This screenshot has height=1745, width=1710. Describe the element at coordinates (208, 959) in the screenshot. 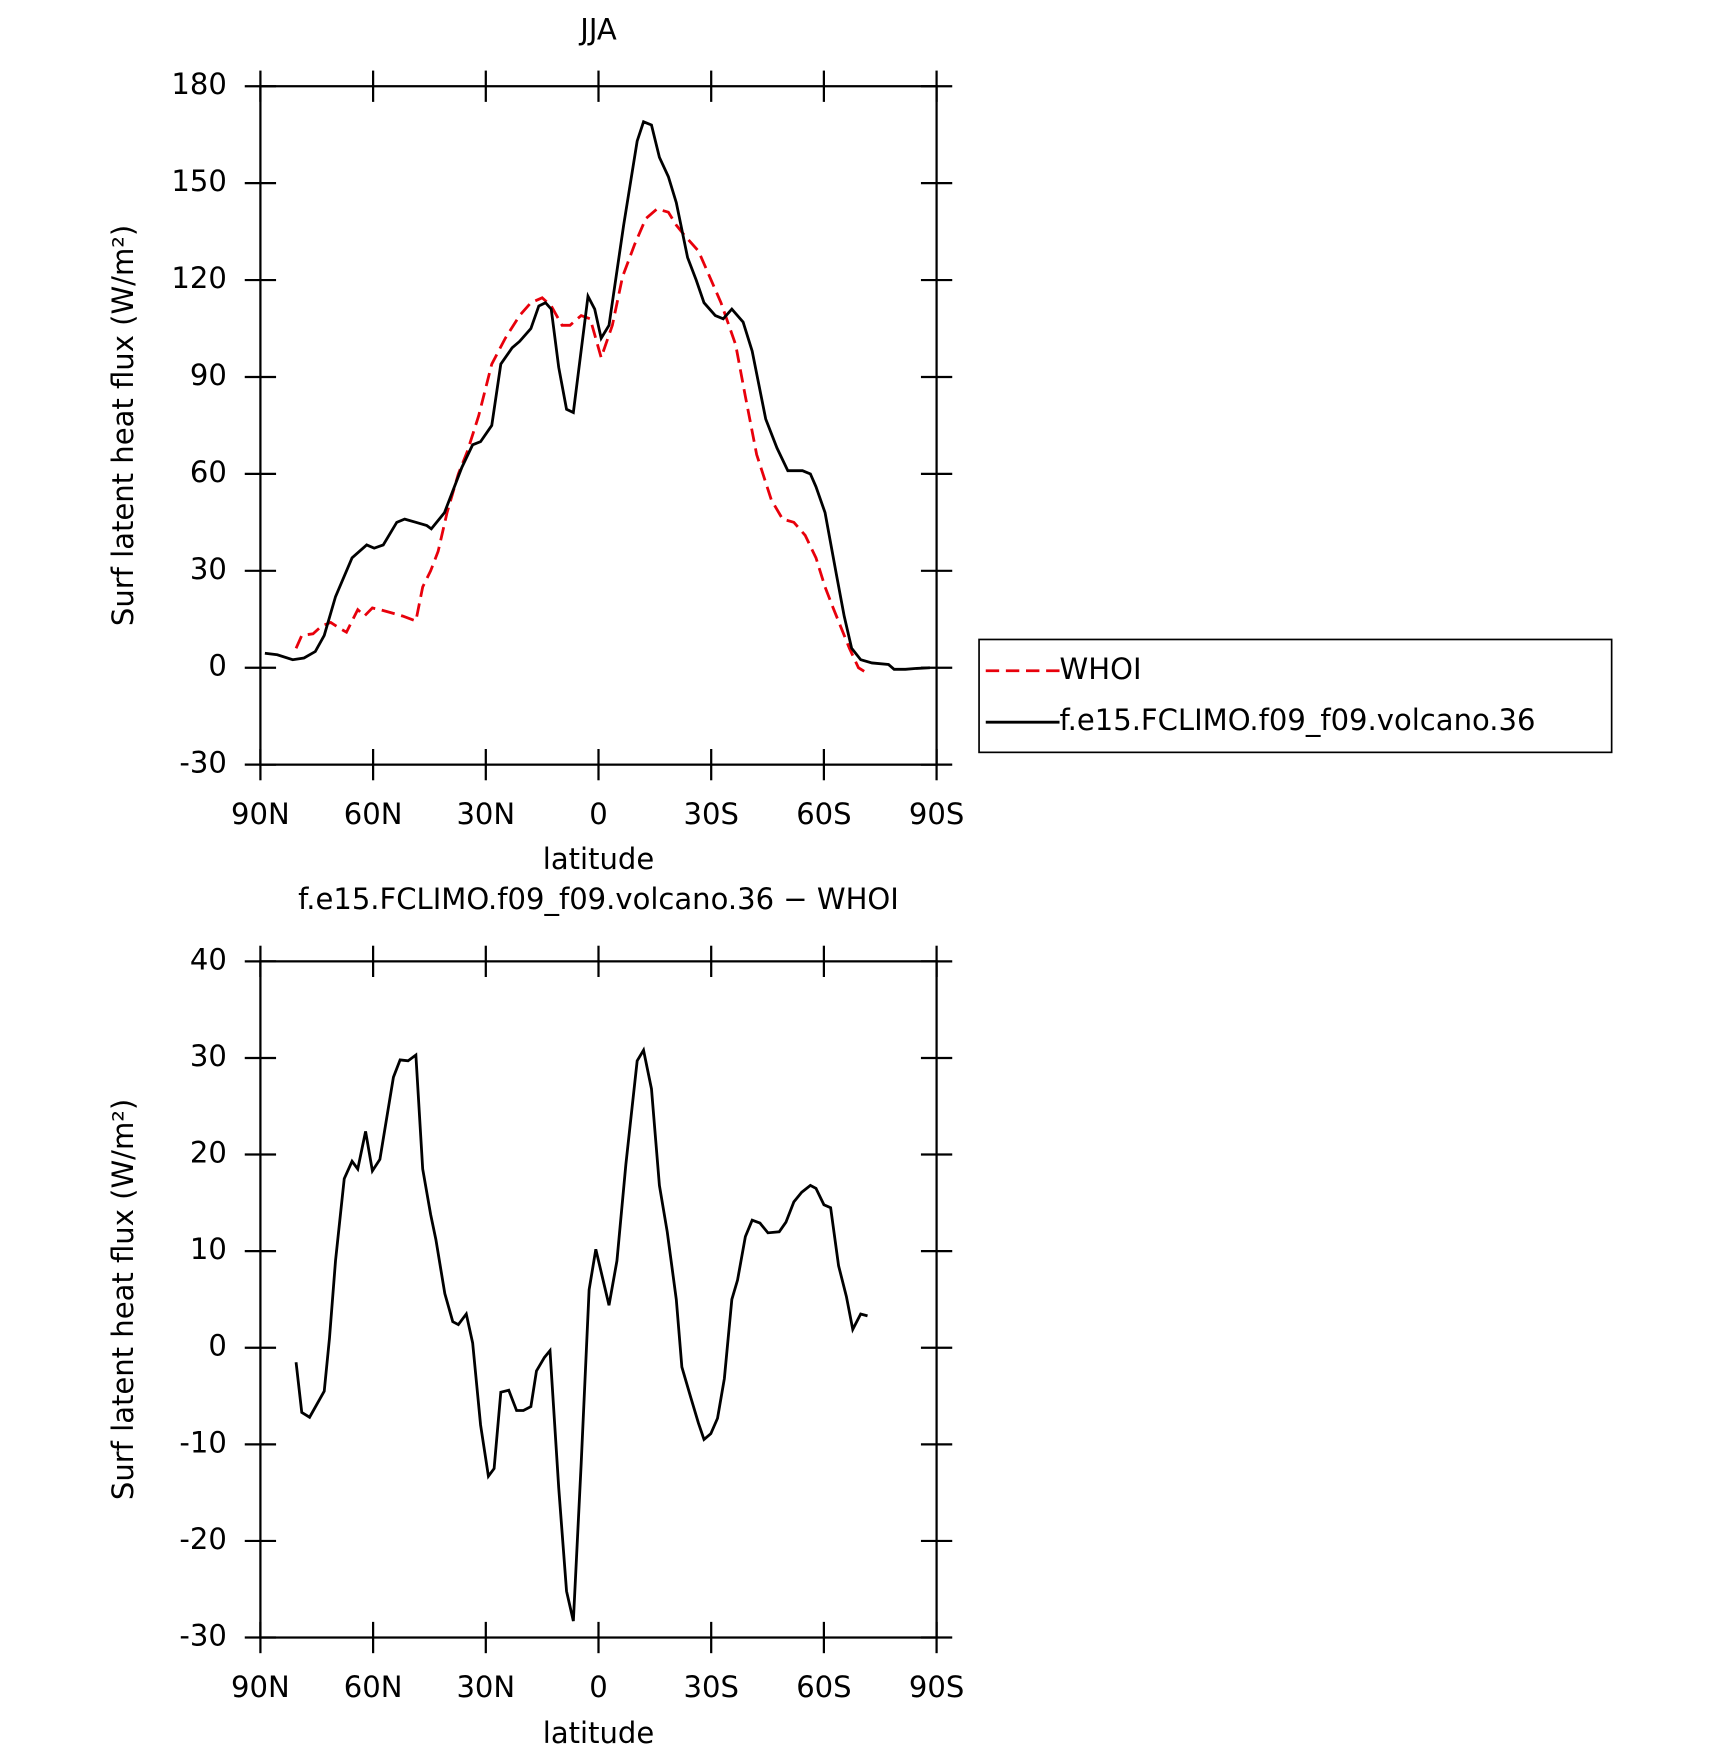

I see `y-tick-label: 40` at that location.